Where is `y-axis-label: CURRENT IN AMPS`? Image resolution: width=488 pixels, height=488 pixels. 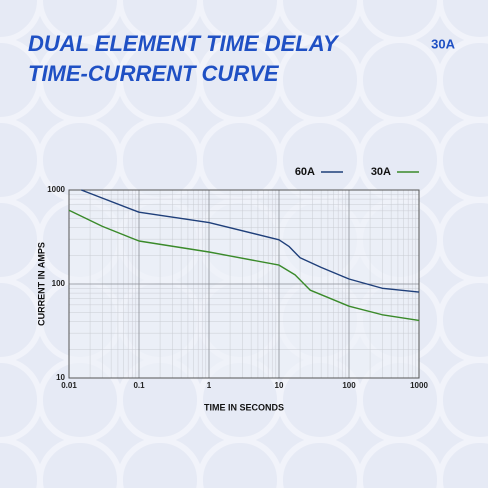 y-axis-label: CURRENT IN AMPS is located at coordinates (41, 284).